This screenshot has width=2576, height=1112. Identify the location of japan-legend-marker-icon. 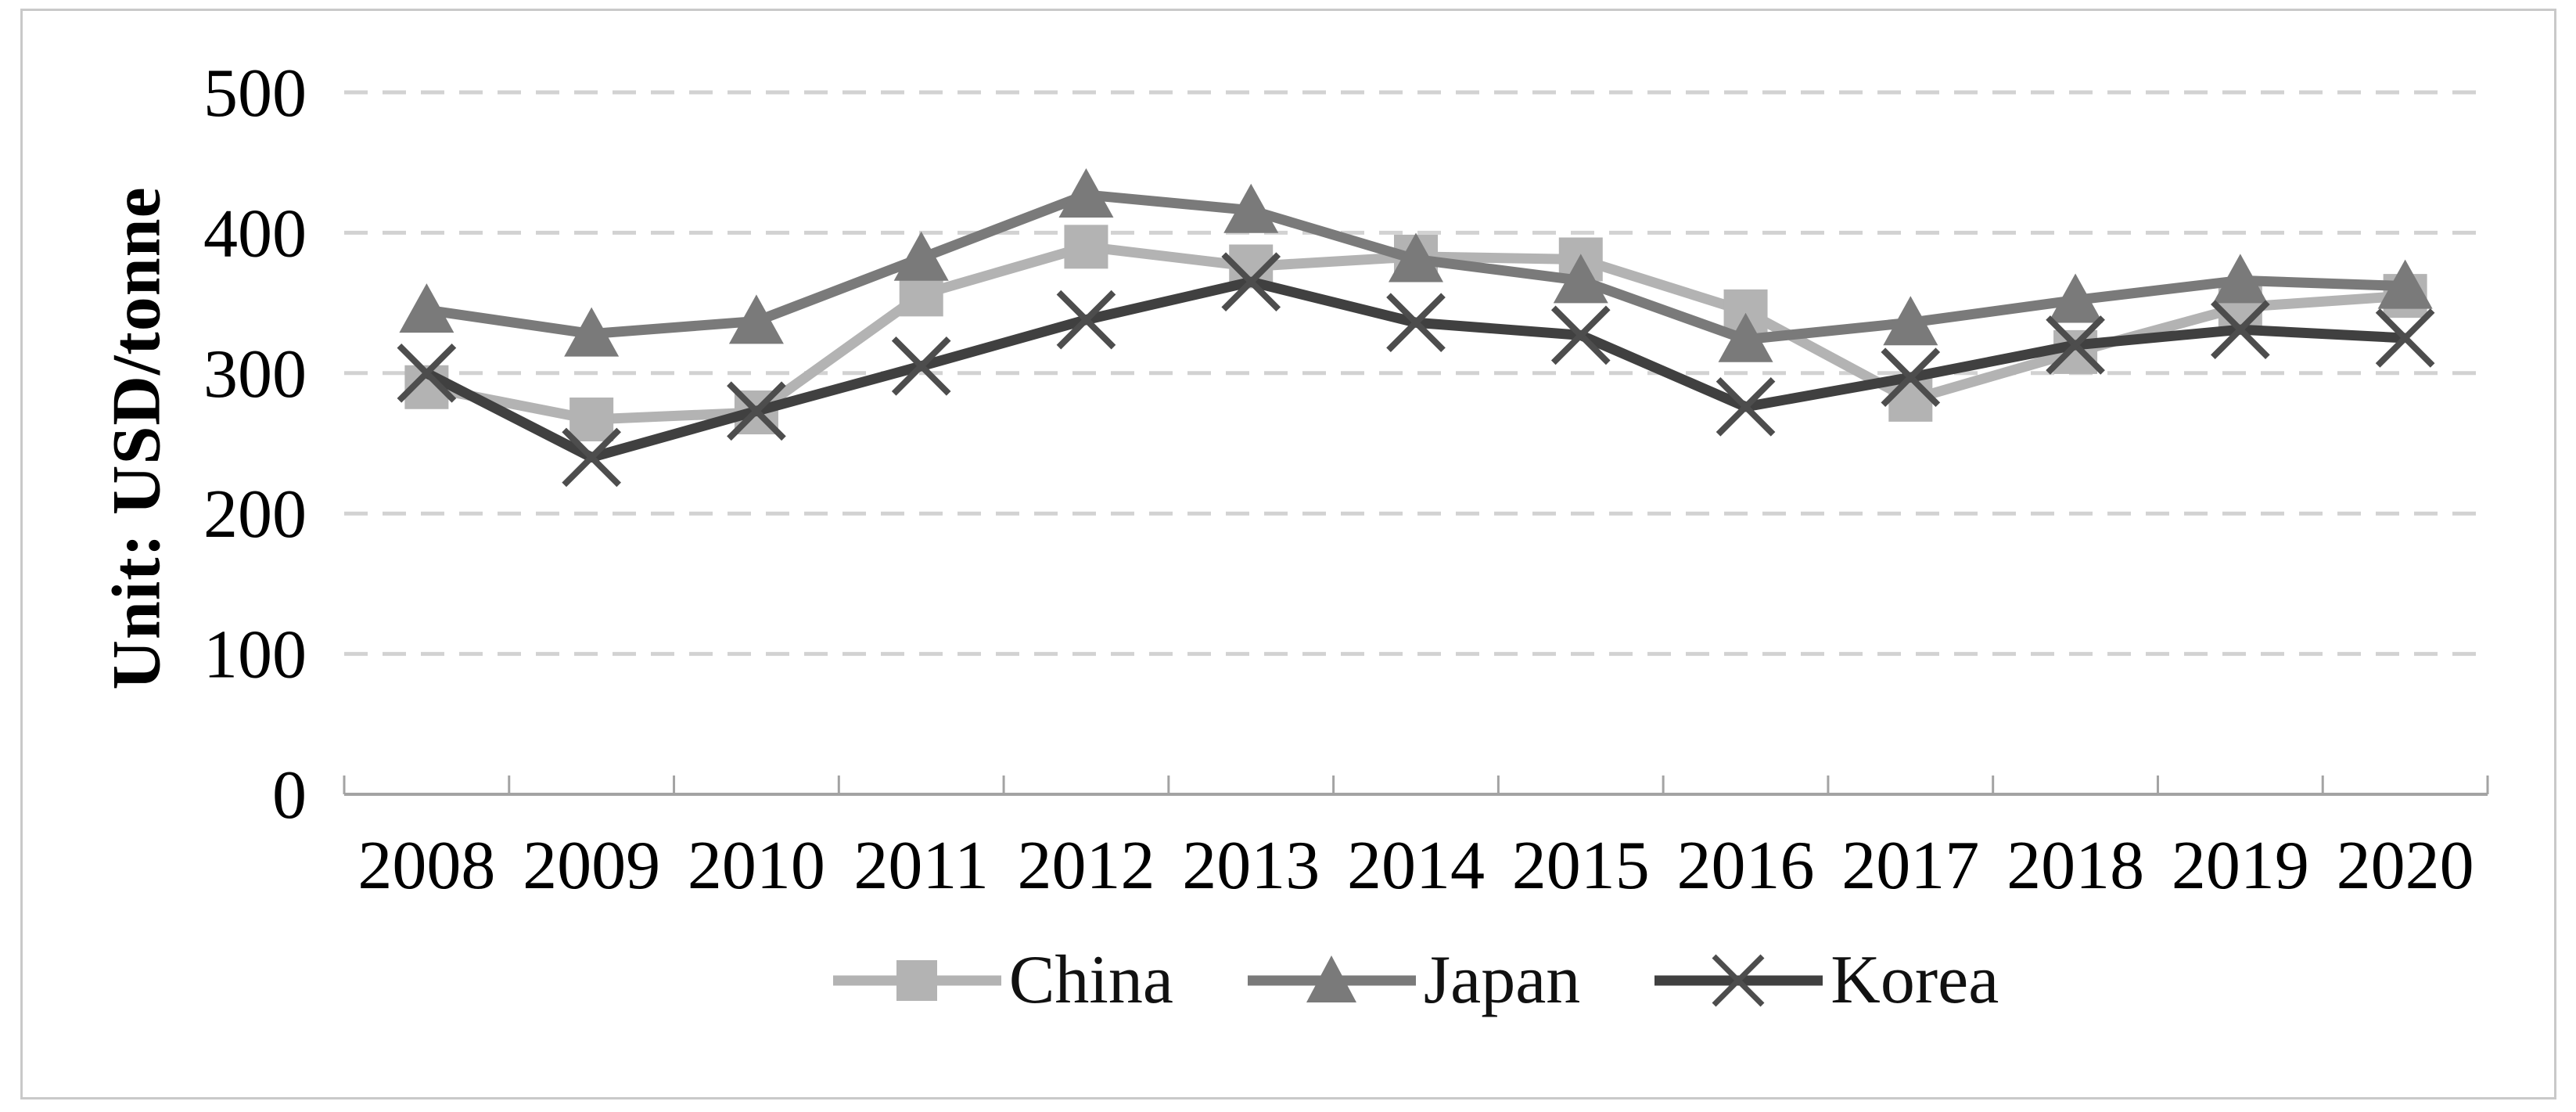
(1332, 978).